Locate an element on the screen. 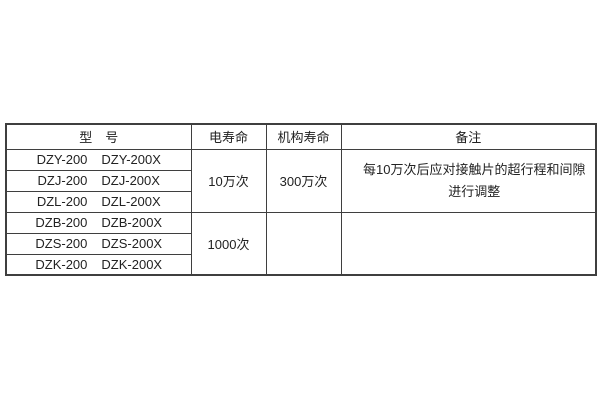  model-label: DZK-200 is located at coordinates (61, 264).